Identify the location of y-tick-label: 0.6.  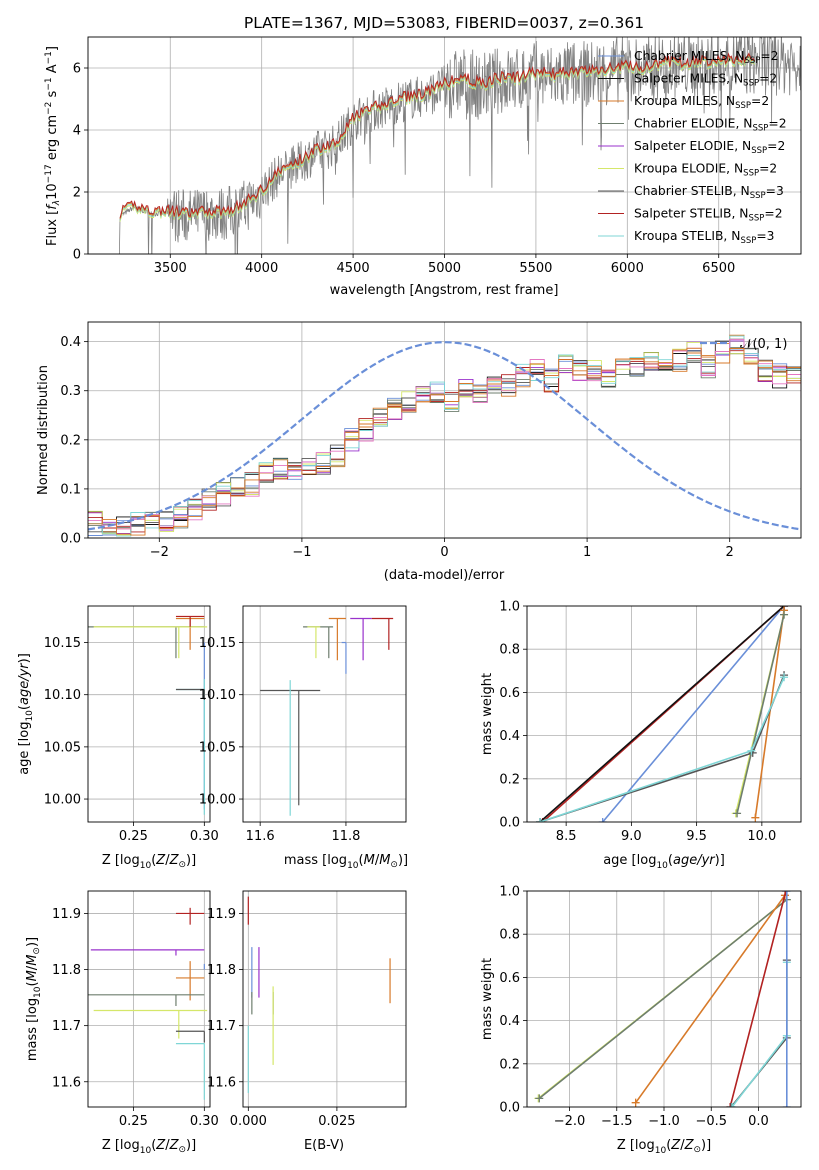
(509, 978).